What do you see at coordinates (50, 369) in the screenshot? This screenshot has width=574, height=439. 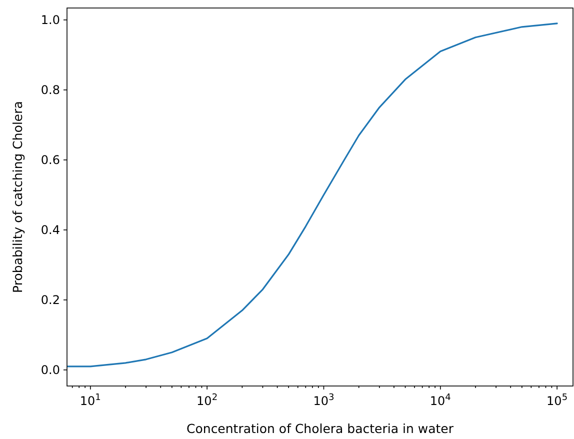 I see `y-tick-label: 0.0` at bounding box center [50, 369].